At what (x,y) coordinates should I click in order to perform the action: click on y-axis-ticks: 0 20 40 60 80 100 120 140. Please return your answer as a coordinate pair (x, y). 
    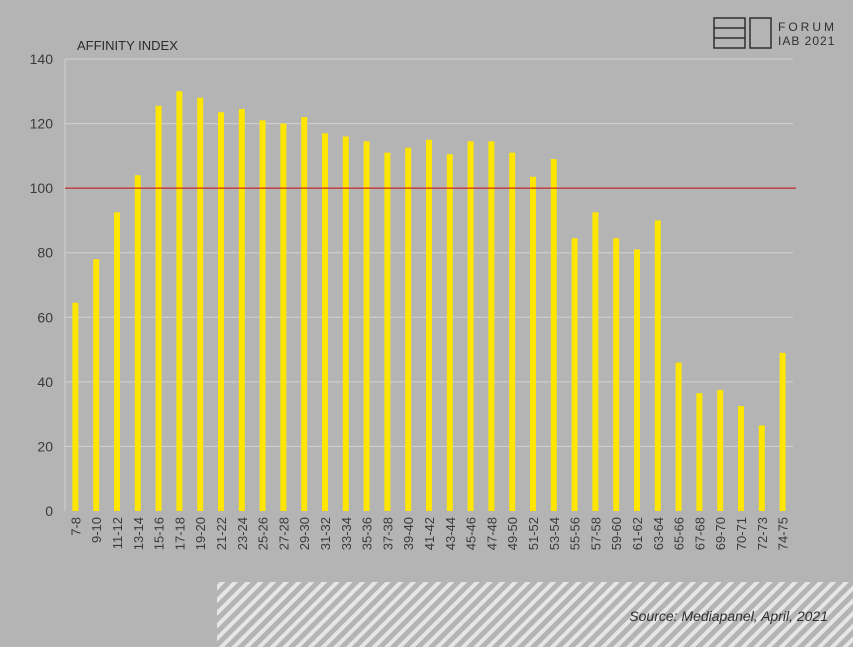
    Looking at the image, I should click on (42, 285).